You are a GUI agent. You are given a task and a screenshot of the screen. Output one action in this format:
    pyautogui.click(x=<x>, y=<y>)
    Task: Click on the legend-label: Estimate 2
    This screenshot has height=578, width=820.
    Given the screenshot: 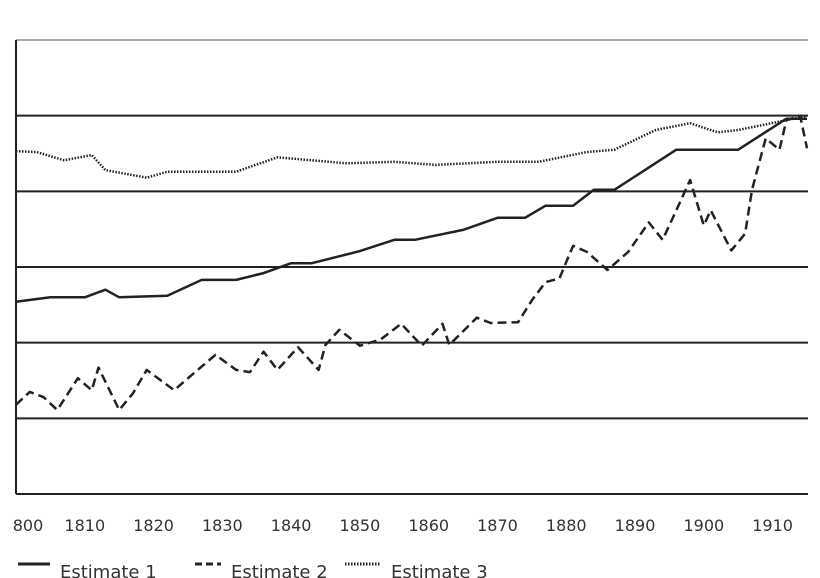 What is the action you would take?
    pyautogui.click(x=279, y=570)
    